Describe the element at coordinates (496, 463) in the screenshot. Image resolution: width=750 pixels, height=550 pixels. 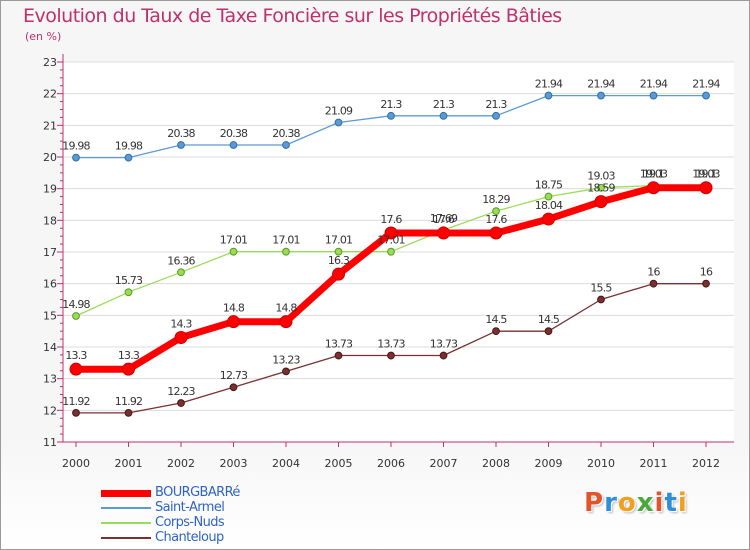
I see `x-tick-label: 2008` at that location.